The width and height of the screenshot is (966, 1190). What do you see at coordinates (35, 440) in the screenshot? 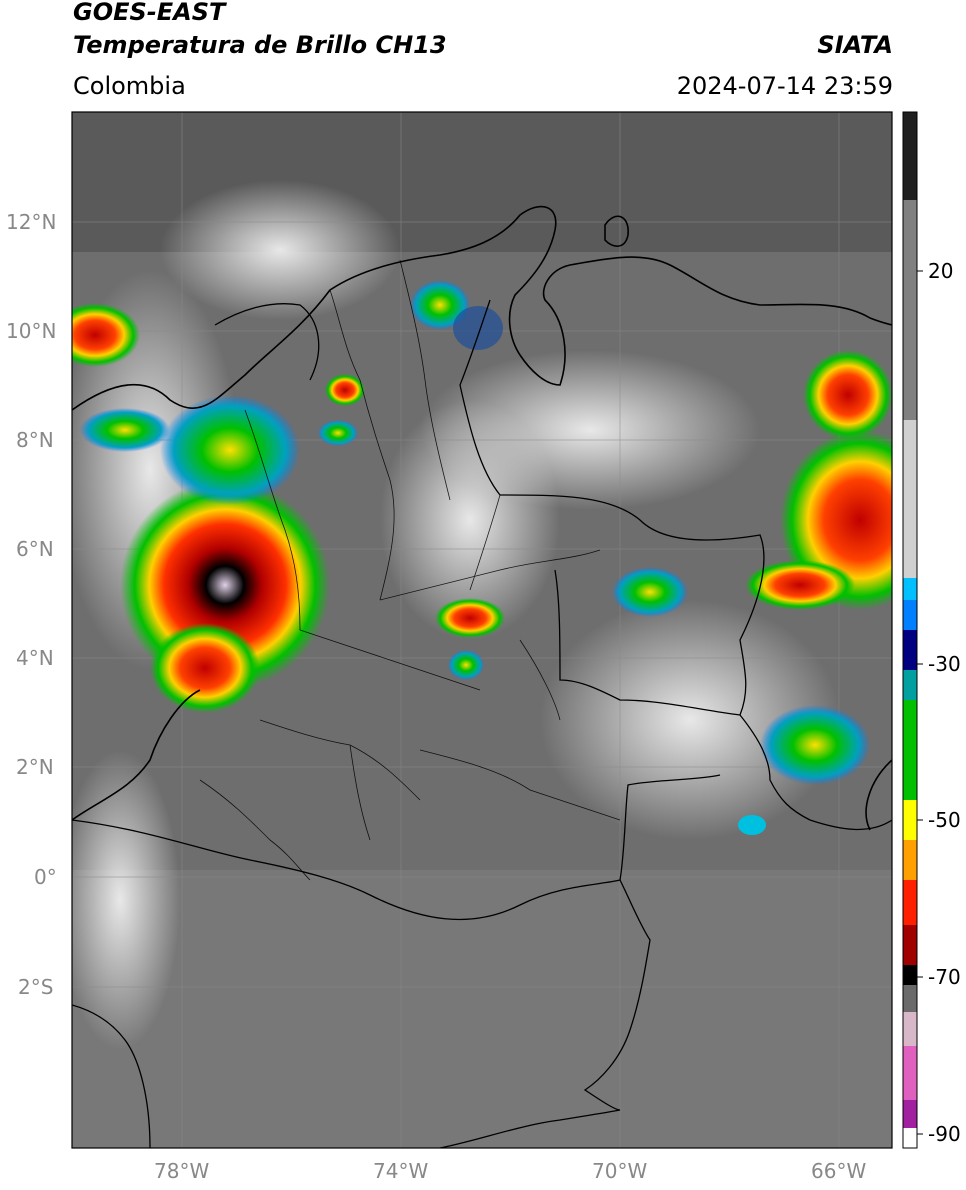
I see `lat-label: 8°N` at bounding box center [35, 440].